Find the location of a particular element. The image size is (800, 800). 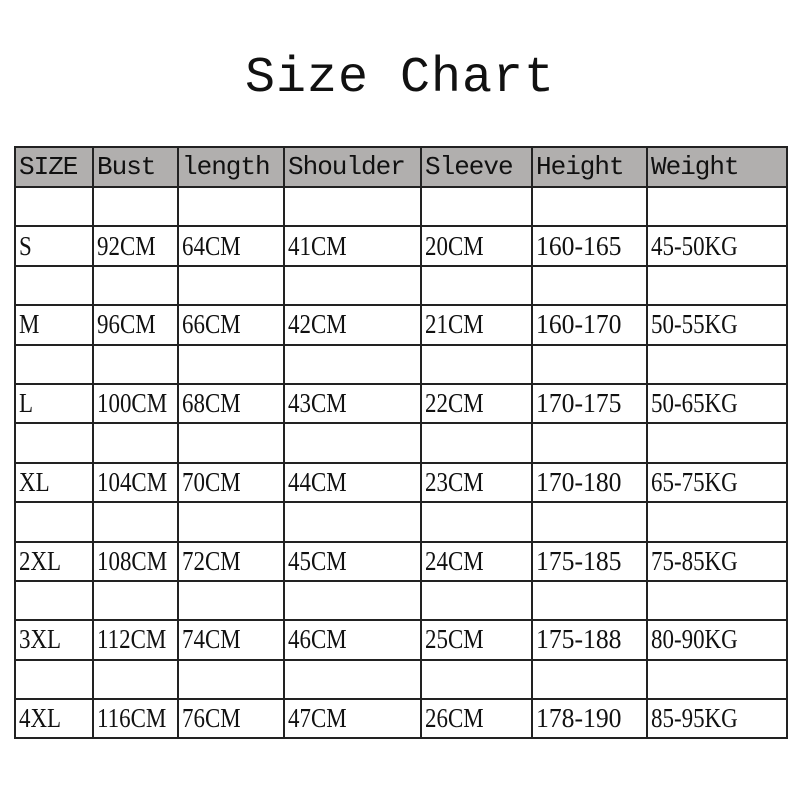

cell-value: 2XL is located at coordinates (40, 560).